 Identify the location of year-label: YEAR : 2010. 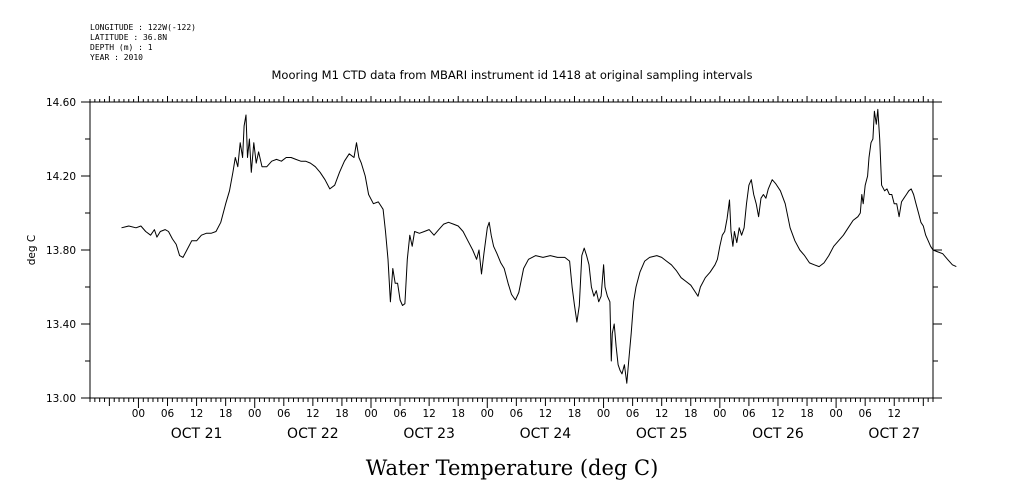
(116, 57).